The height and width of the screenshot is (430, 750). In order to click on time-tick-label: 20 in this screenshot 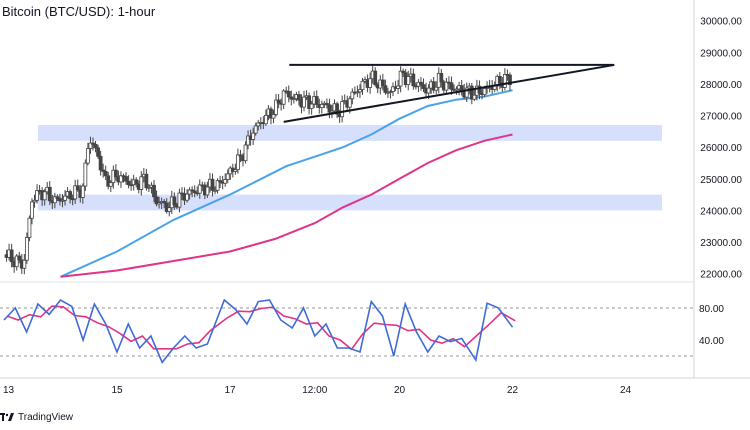, I will do `click(400, 390)`.